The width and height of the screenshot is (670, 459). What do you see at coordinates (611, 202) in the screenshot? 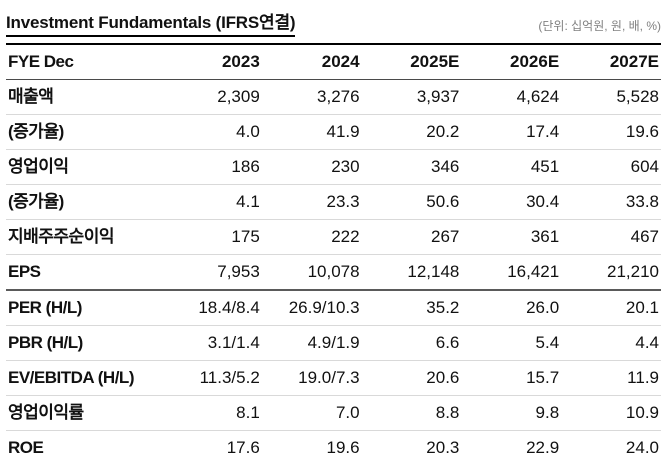
I see `cell: 33.8` at bounding box center [611, 202].